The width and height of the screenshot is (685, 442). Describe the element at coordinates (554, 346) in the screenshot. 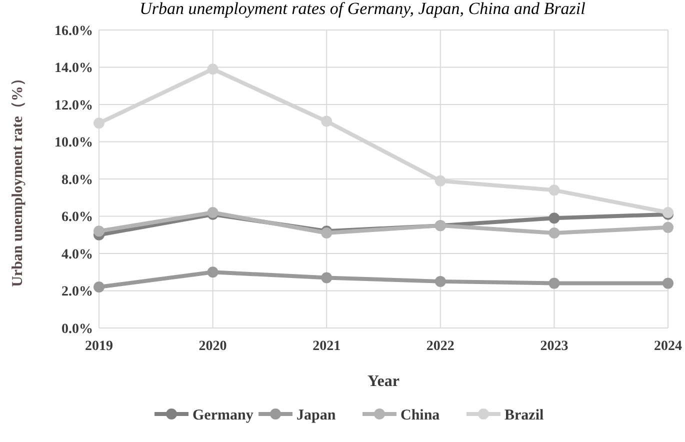

I see `x-tick-label: 2023` at that location.